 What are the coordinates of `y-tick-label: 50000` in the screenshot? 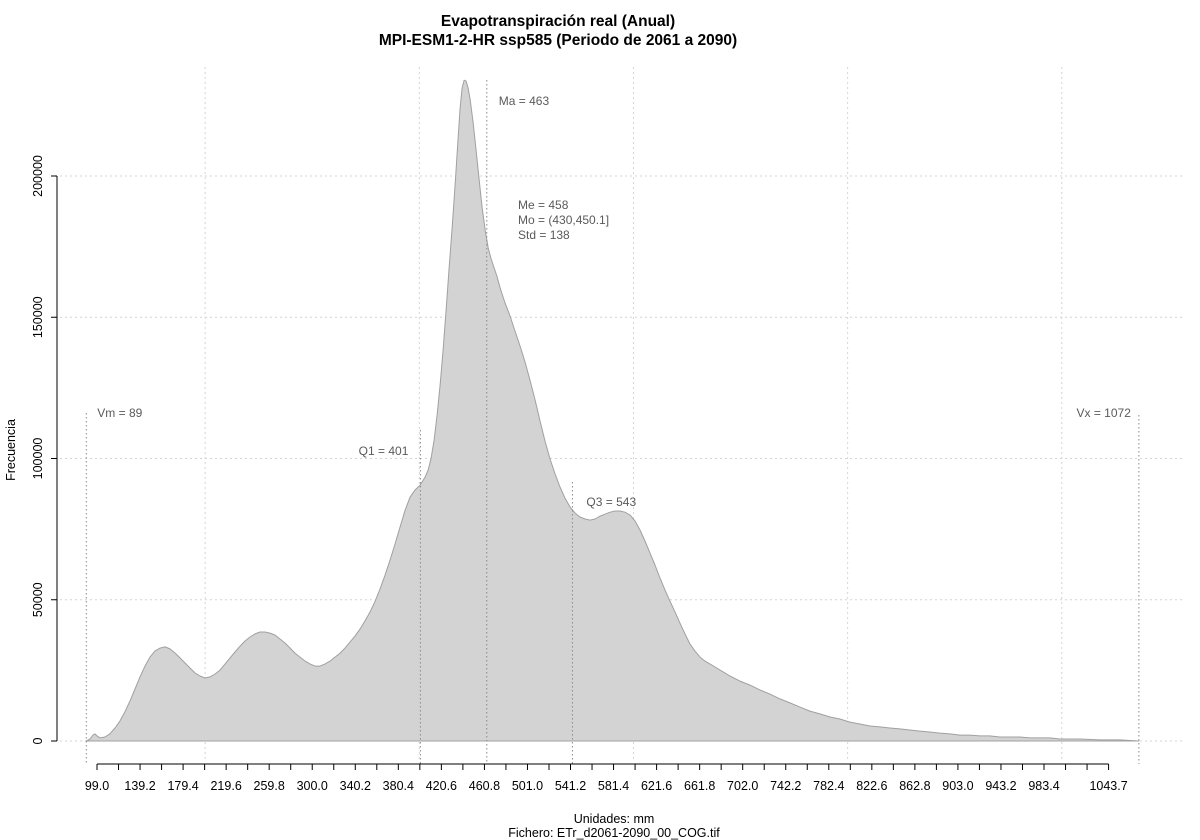 It's located at (38, 599).